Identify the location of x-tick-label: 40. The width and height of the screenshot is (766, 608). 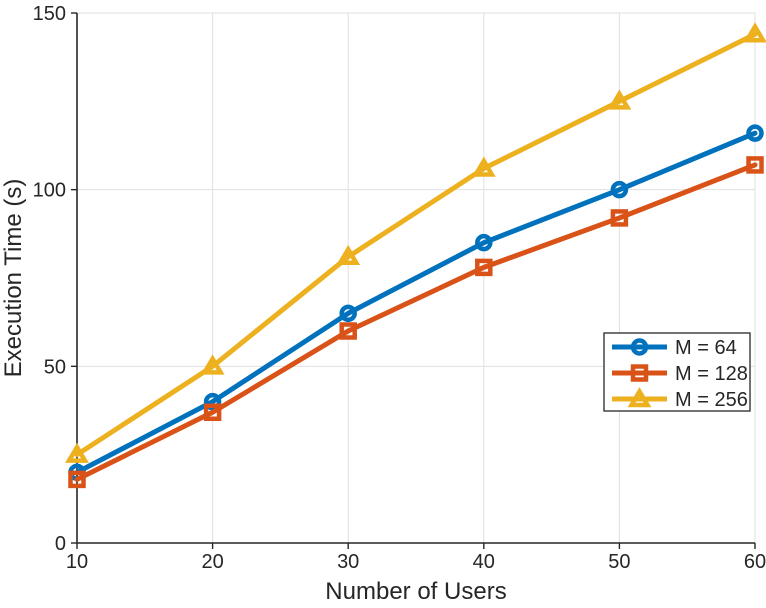
(484, 562).